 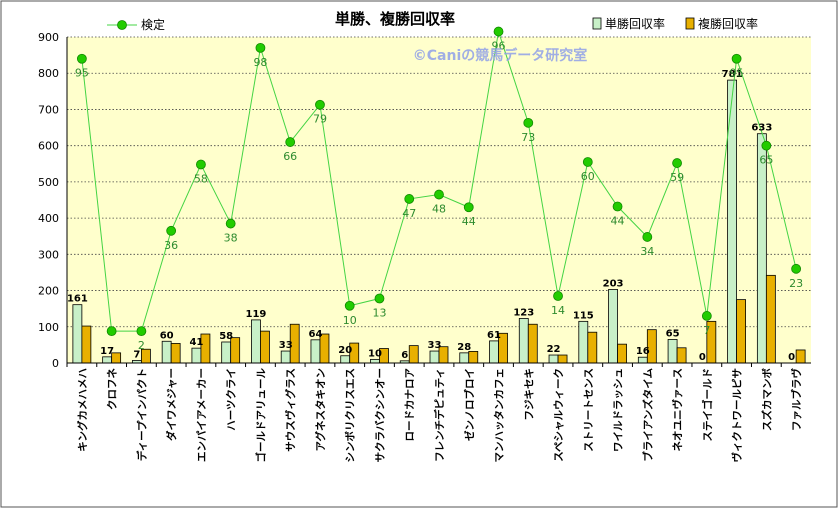 What do you see at coordinates (48, 291) in the screenshot?
I see `y-tick-label: 200` at bounding box center [48, 291].